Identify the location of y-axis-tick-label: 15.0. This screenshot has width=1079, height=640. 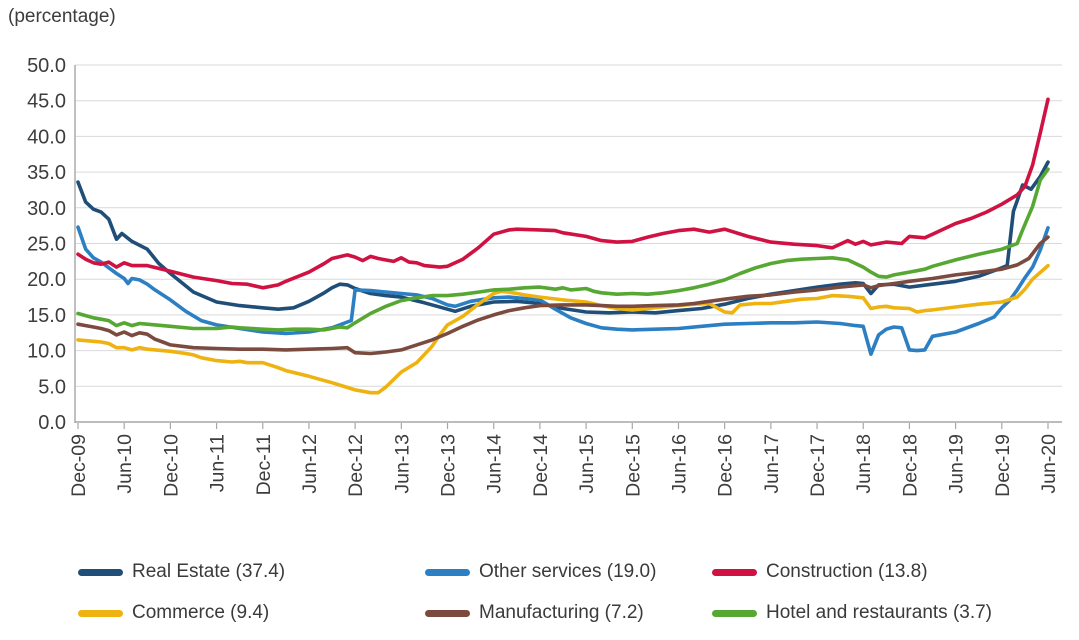
(46, 316).